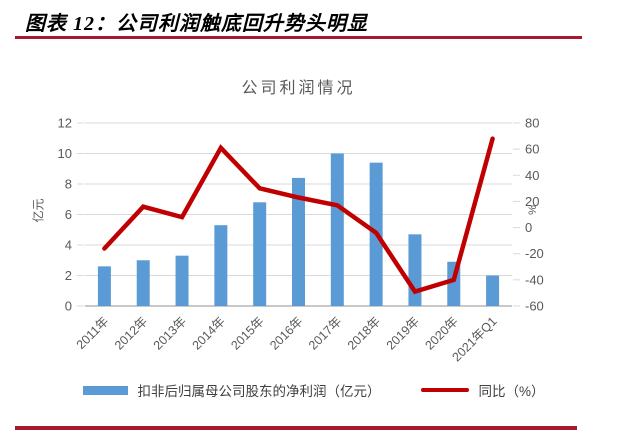 This screenshot has width=628, height=434. What do you see at coordinates (65, 123) in the screenshot?
I see `left-axis-tick-label: 12` at bounding box center [65, 123].